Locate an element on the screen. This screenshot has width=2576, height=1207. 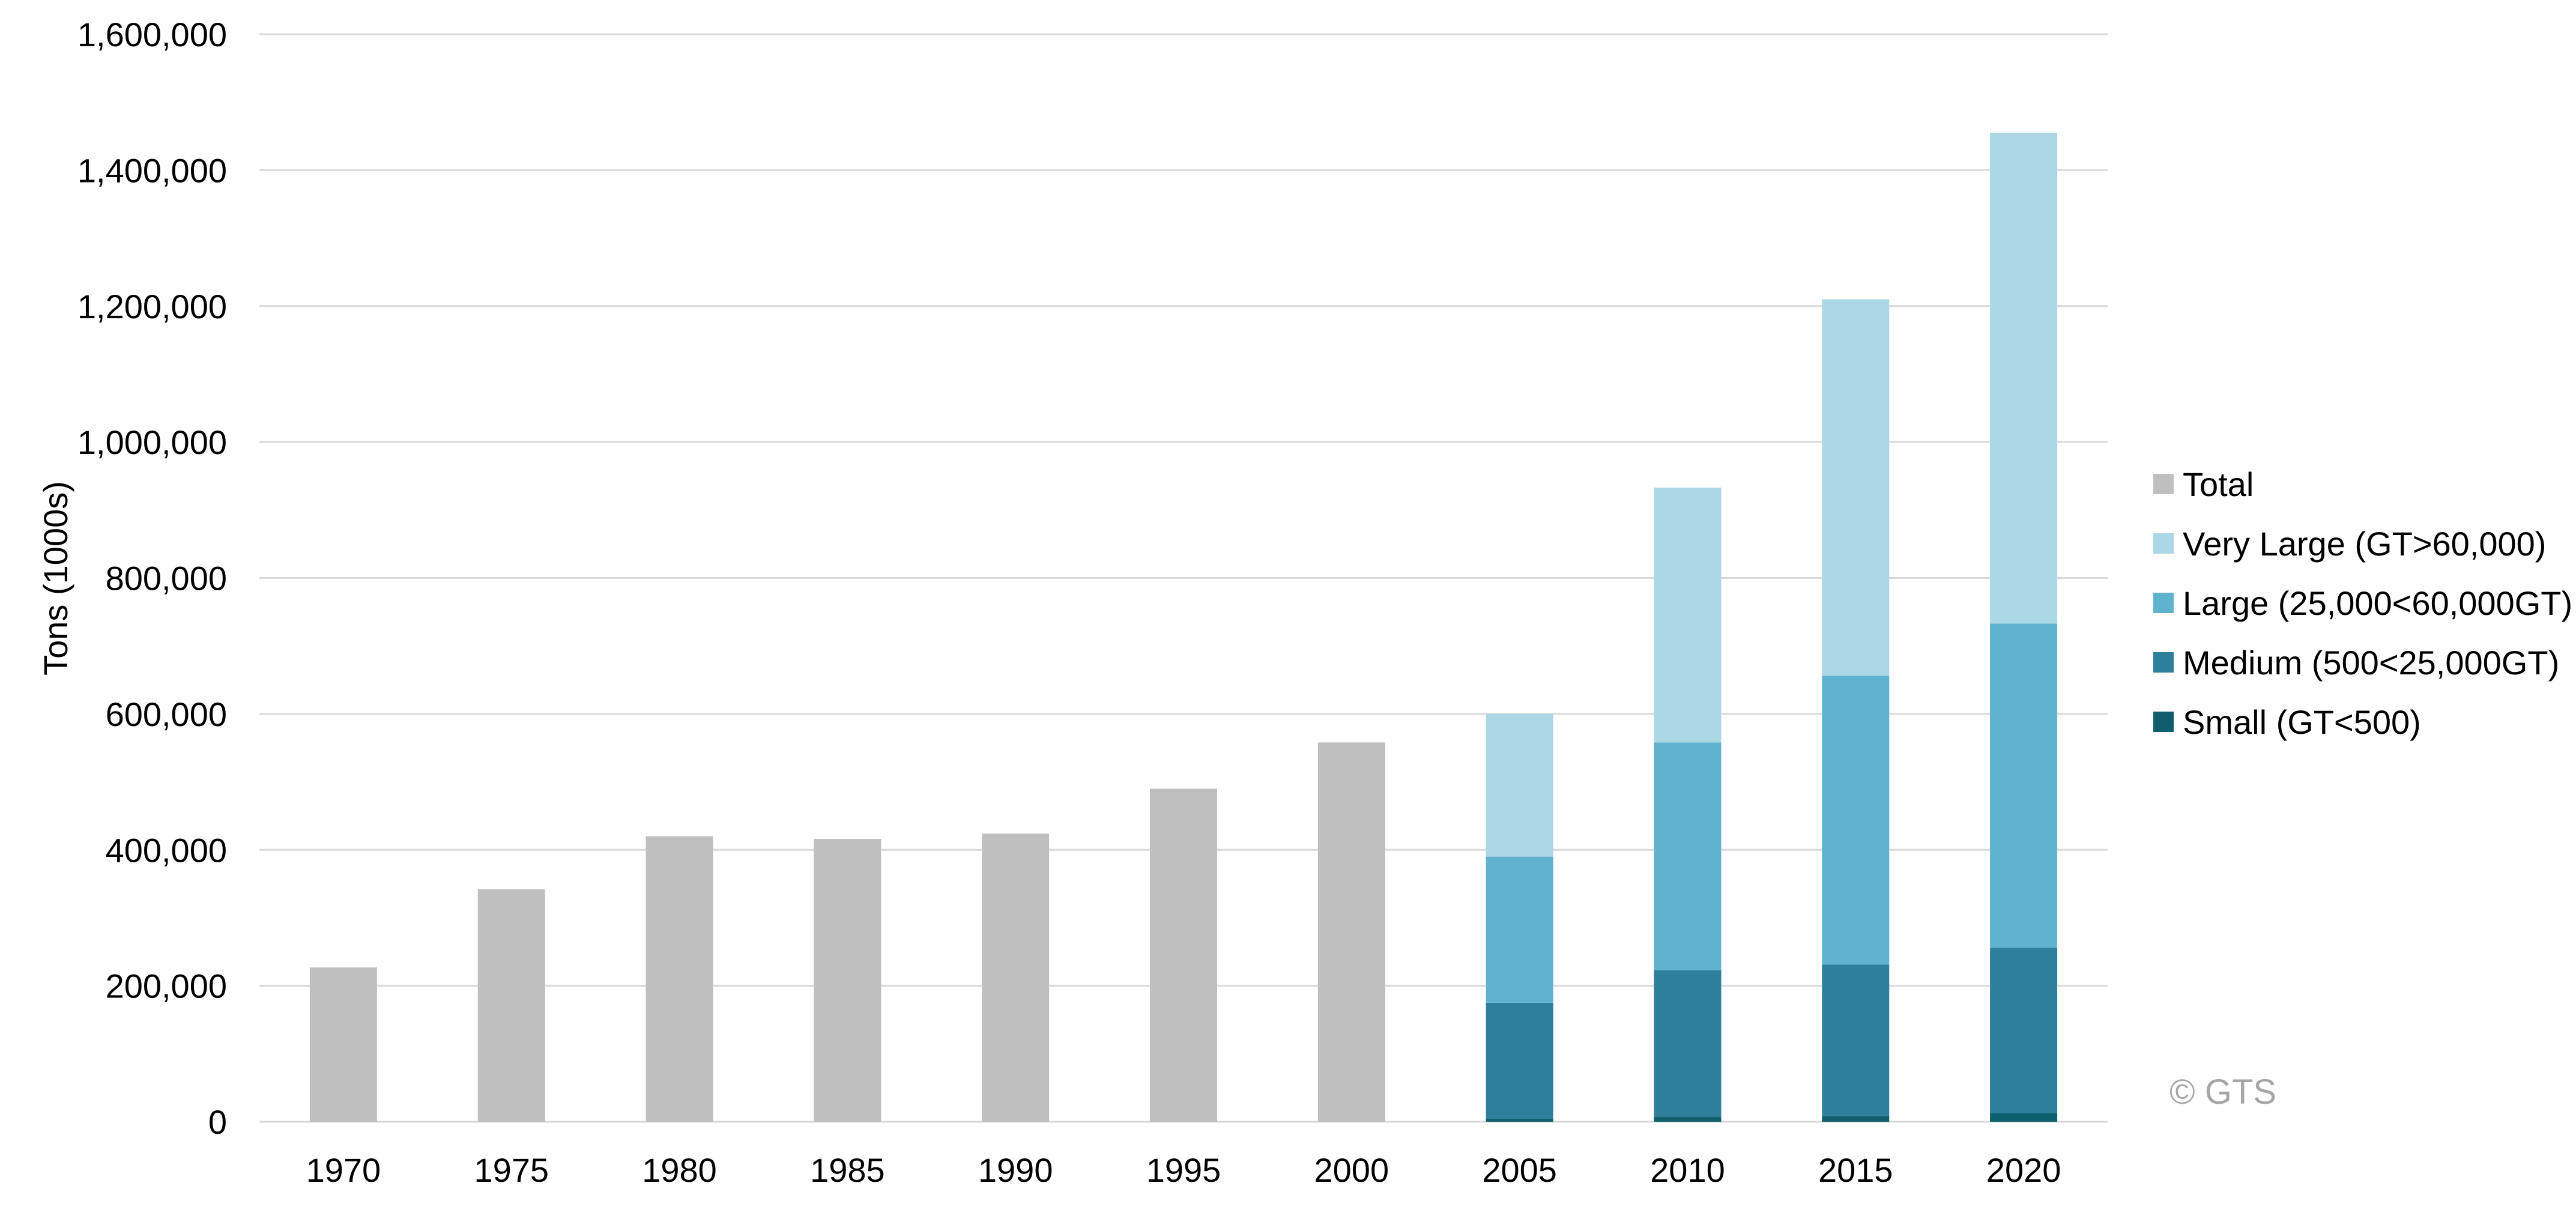
legend-swatch-medium-500-25-000gt is located at coordinates (2163, 662).